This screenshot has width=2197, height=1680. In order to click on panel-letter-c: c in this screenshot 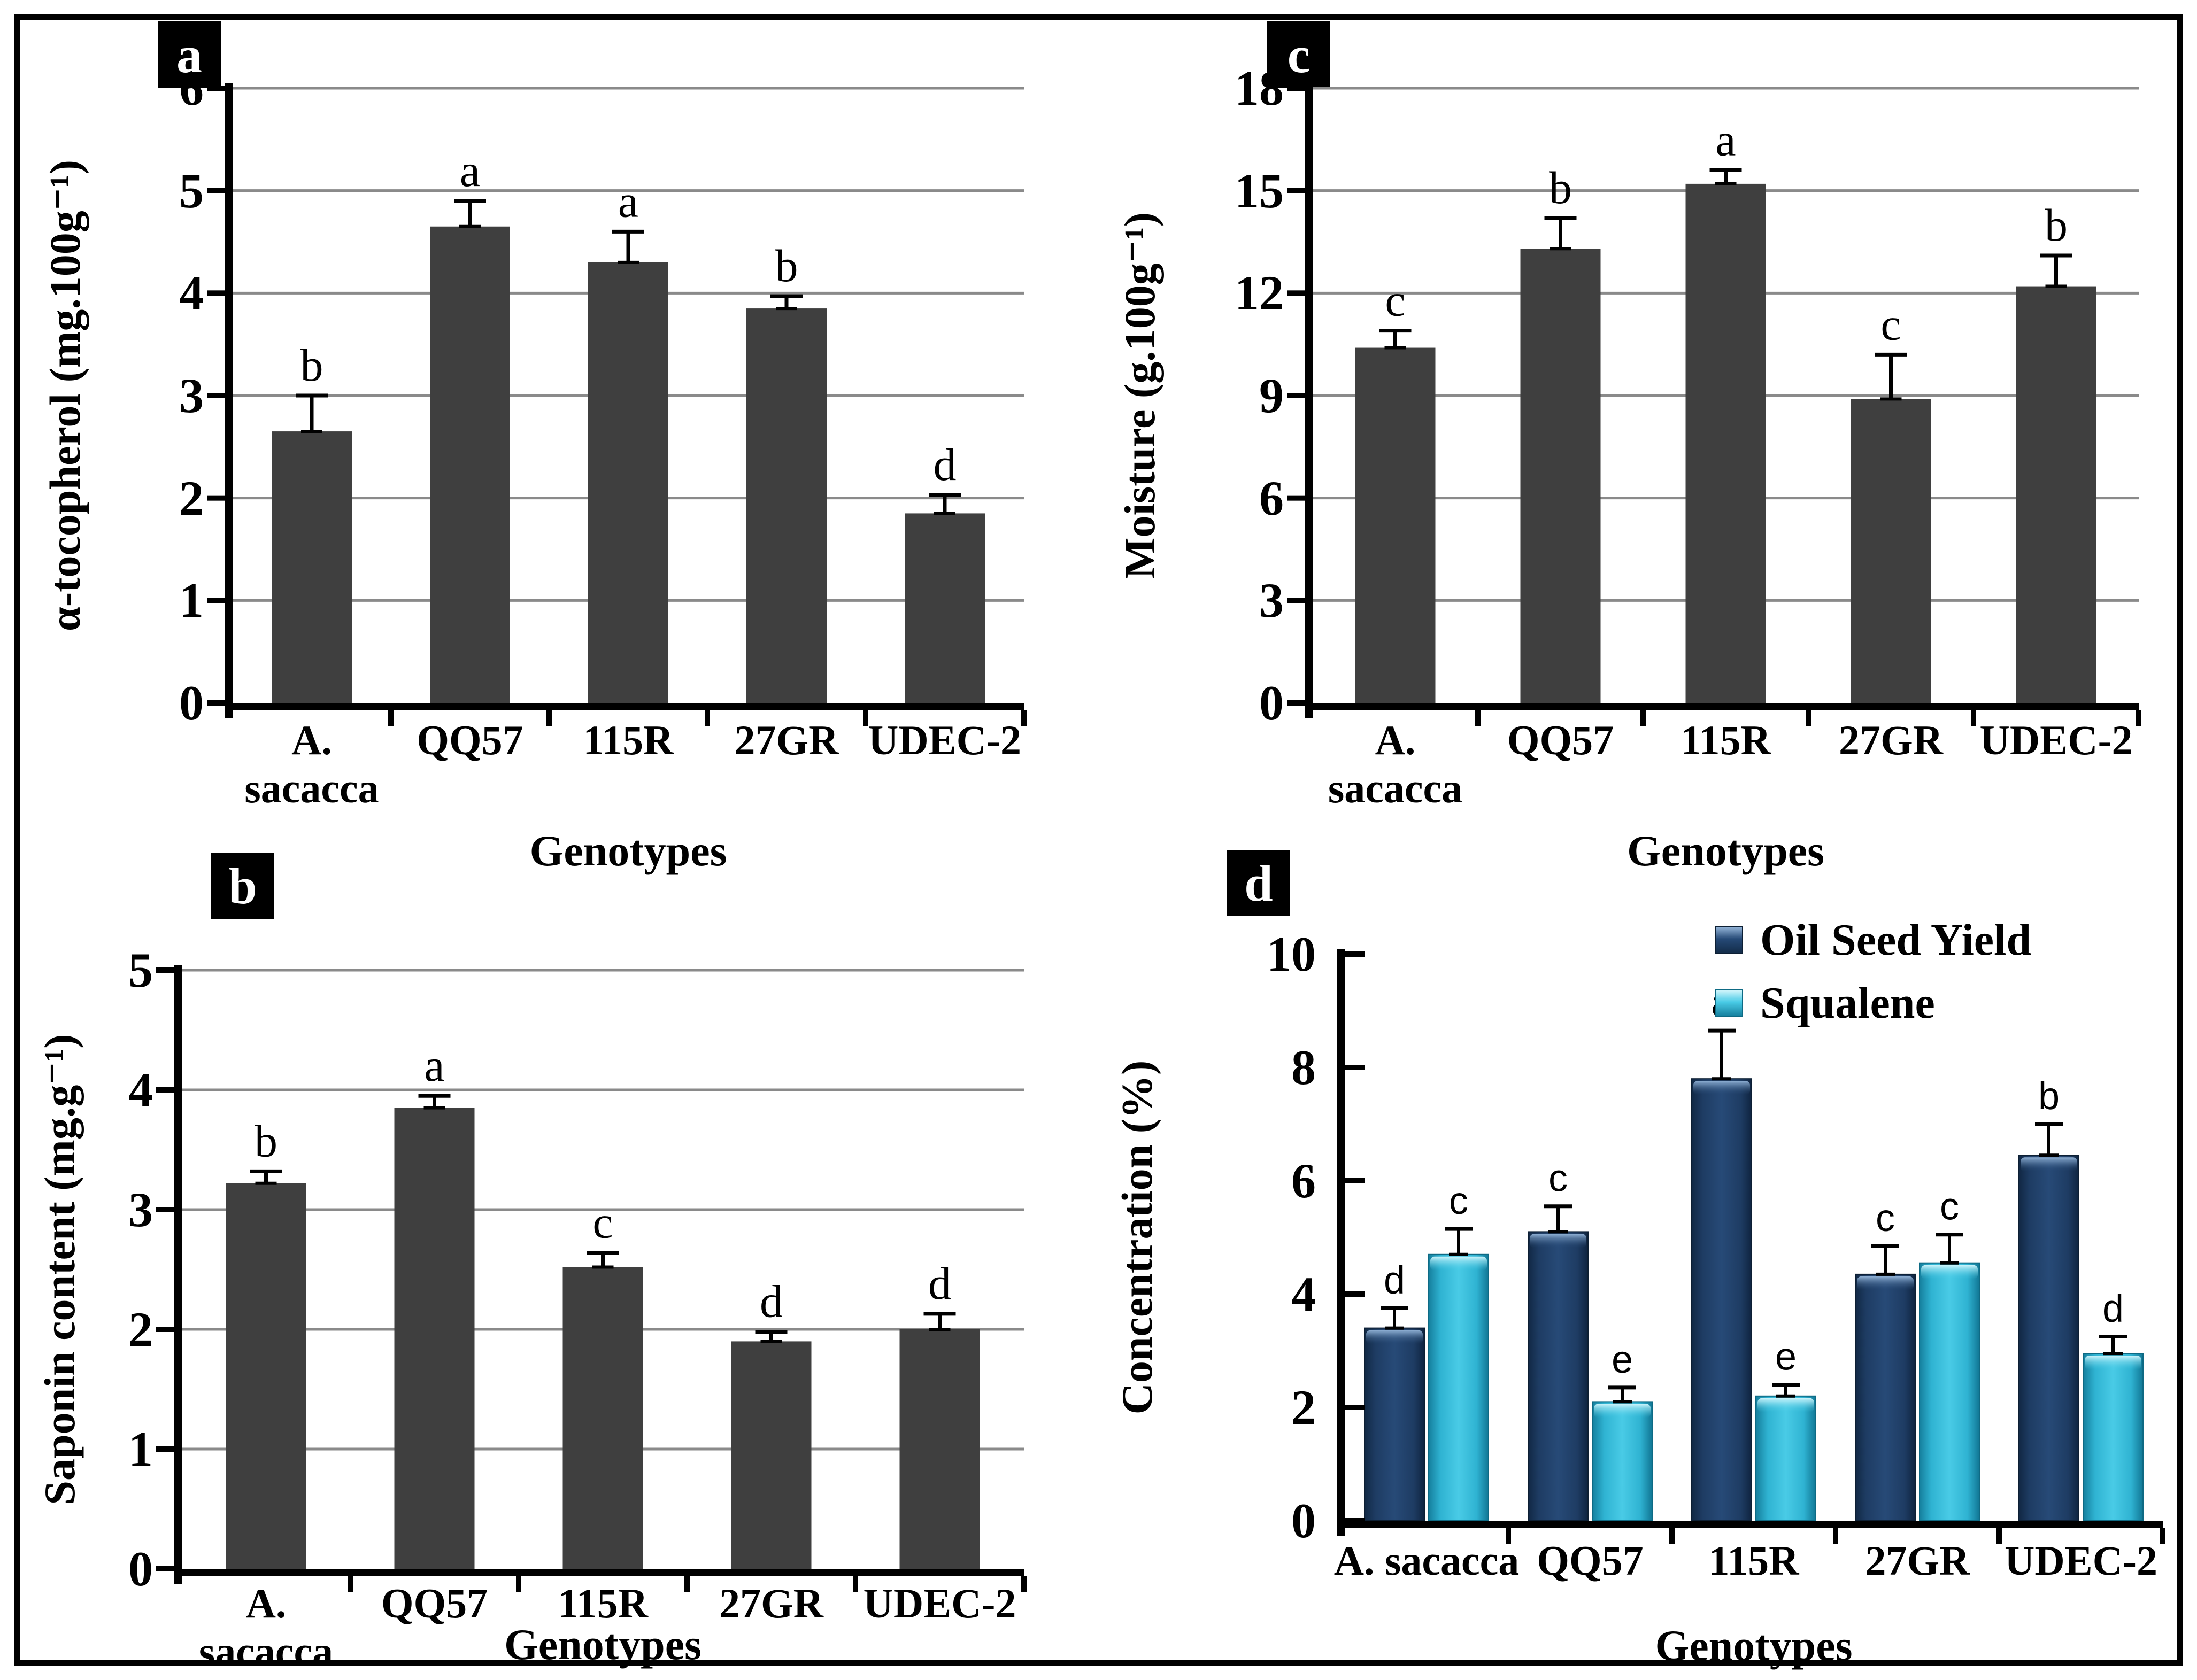, I will do `click(1298, 55)`.